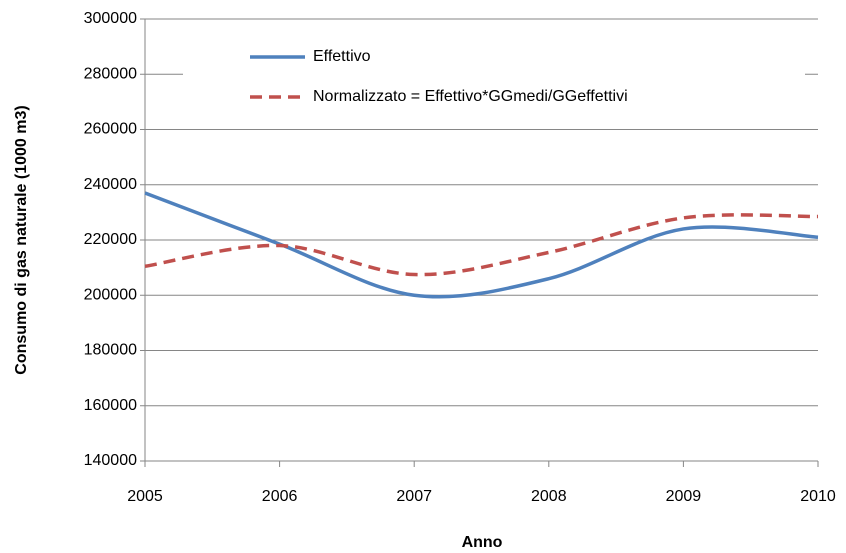  I want to click on y-tick-label: 200000, so click(110, 294).